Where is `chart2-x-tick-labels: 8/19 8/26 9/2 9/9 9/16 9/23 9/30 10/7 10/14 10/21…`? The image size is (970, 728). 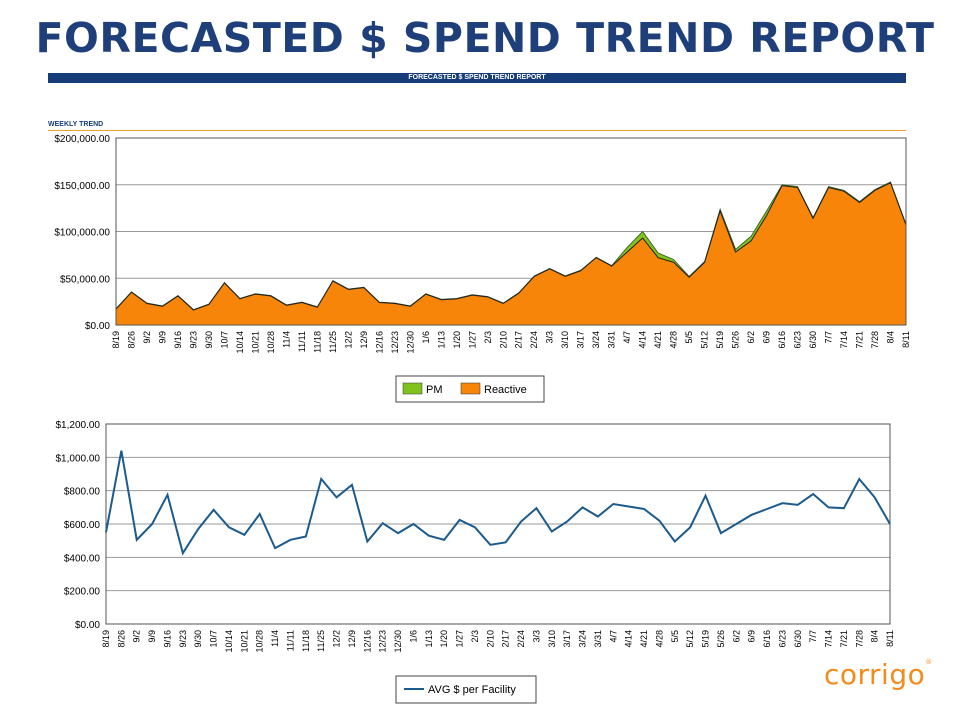 chart2-x-tick-labels: 8/19 8/26 9/2 9/9 9/16 9/23 9/30 10/7 10/14 10/21… is located at coordinates (498, 641).